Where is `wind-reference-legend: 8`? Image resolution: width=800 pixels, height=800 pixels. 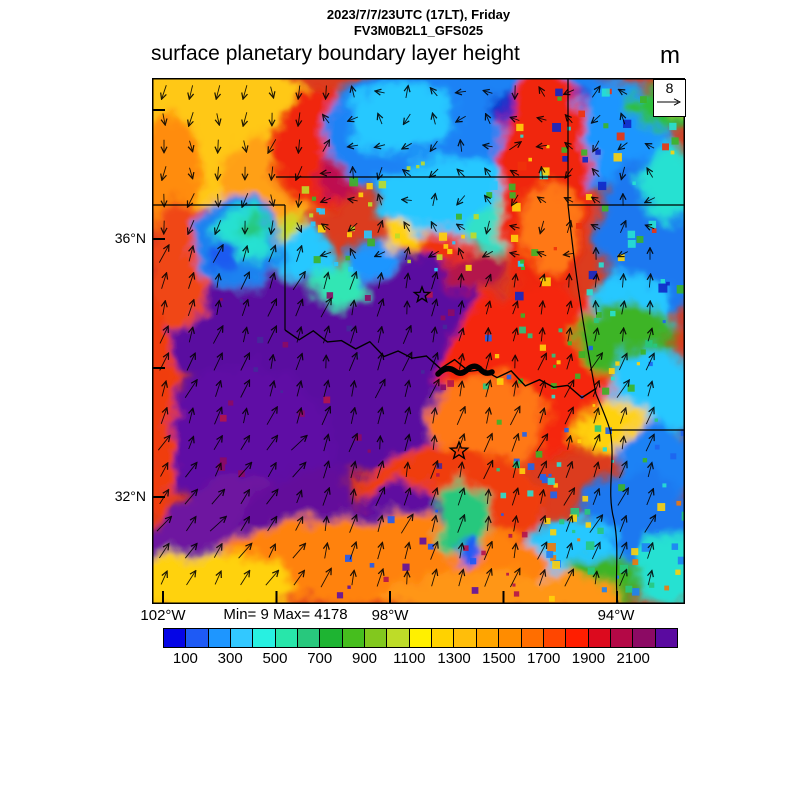
wind-reference-legend: 8 is located at coordinates (669, 98).